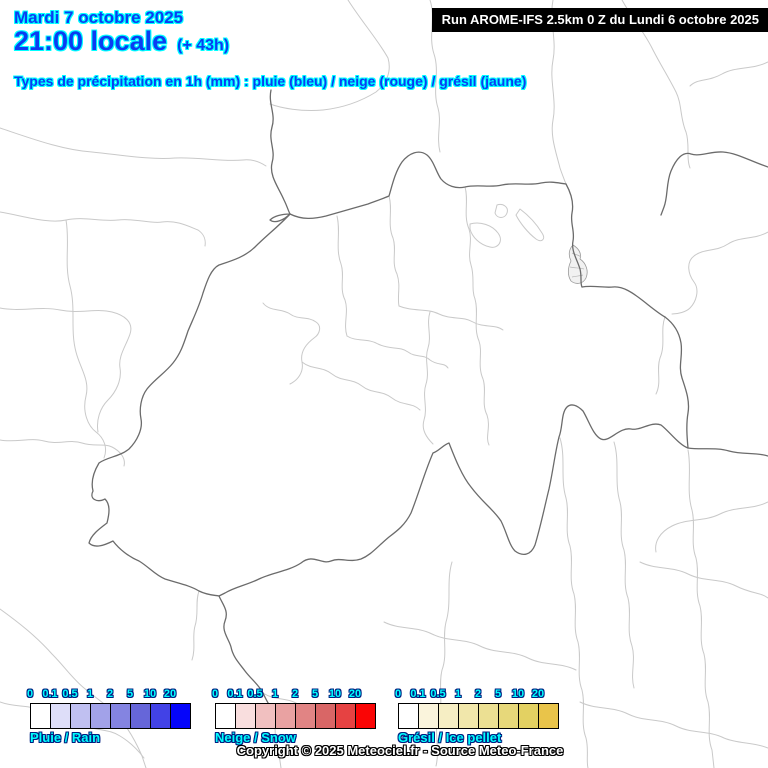  I want to click on time-label: 21:00 locale (+ 43h), so click(121, 41).